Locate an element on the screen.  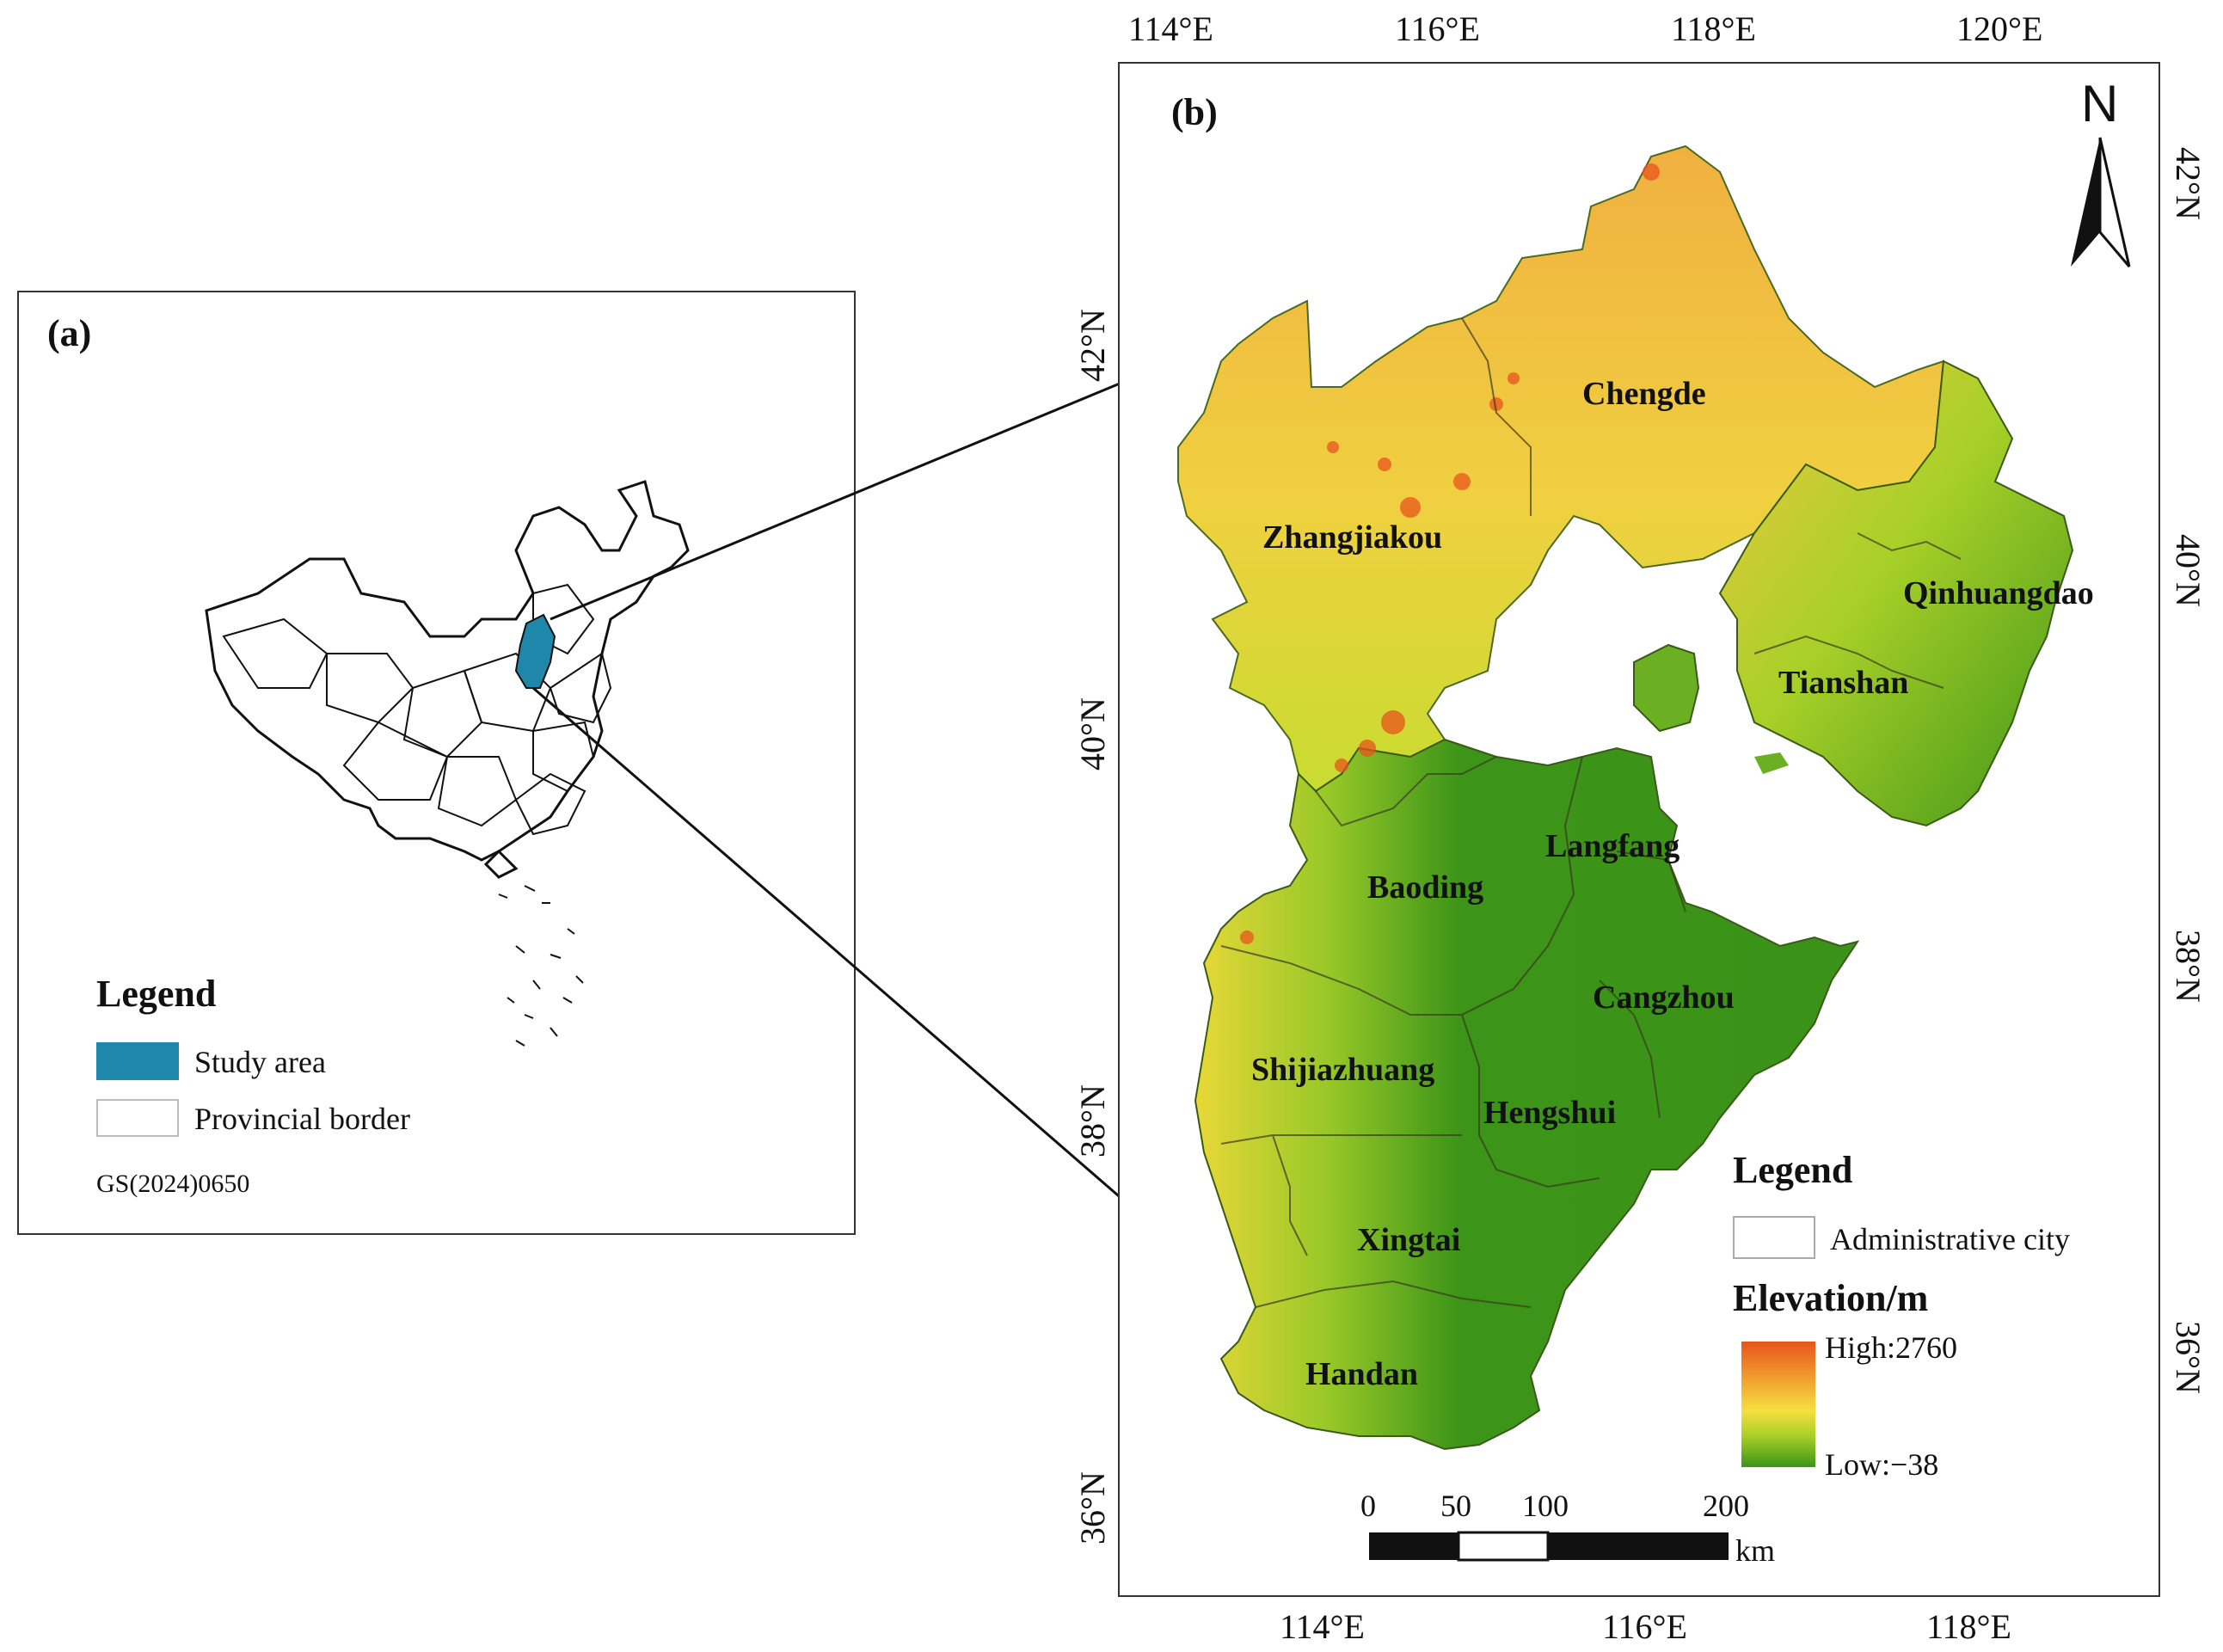
map-review-code: GS(2024)0650 is located at coordinates (173, 1184).